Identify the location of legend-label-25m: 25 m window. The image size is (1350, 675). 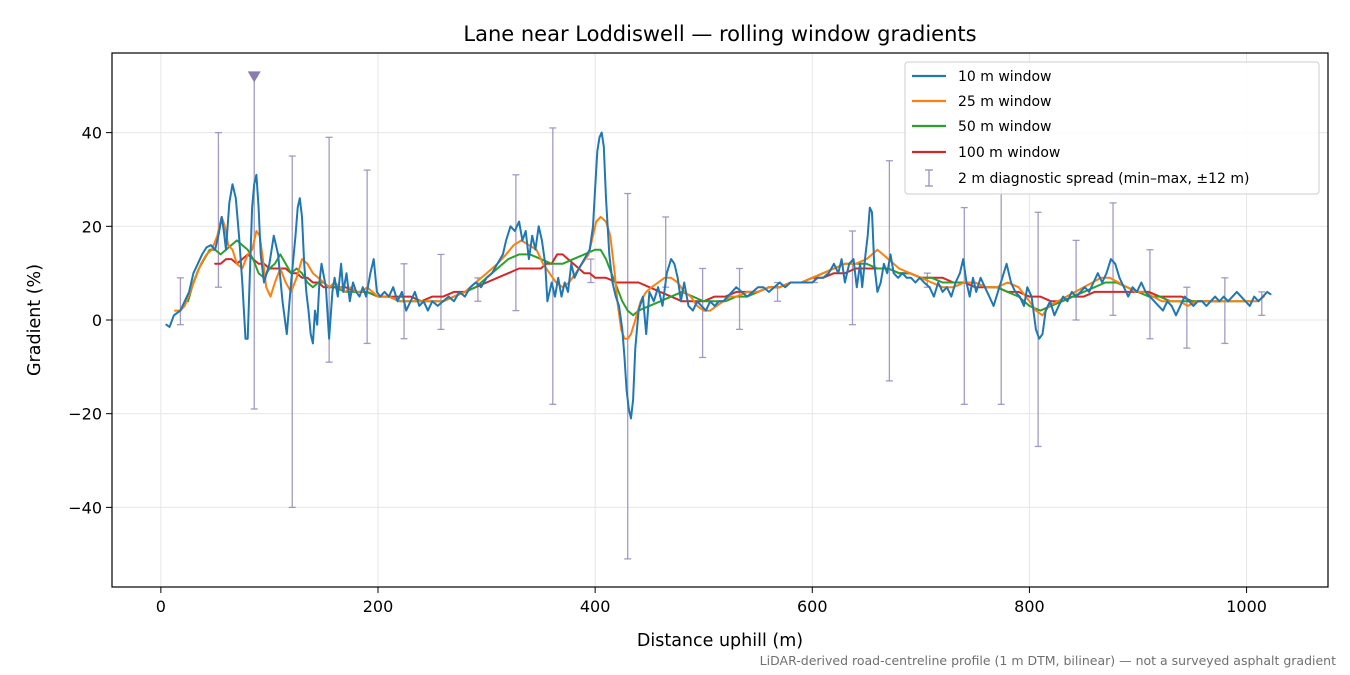
(1004, 102).